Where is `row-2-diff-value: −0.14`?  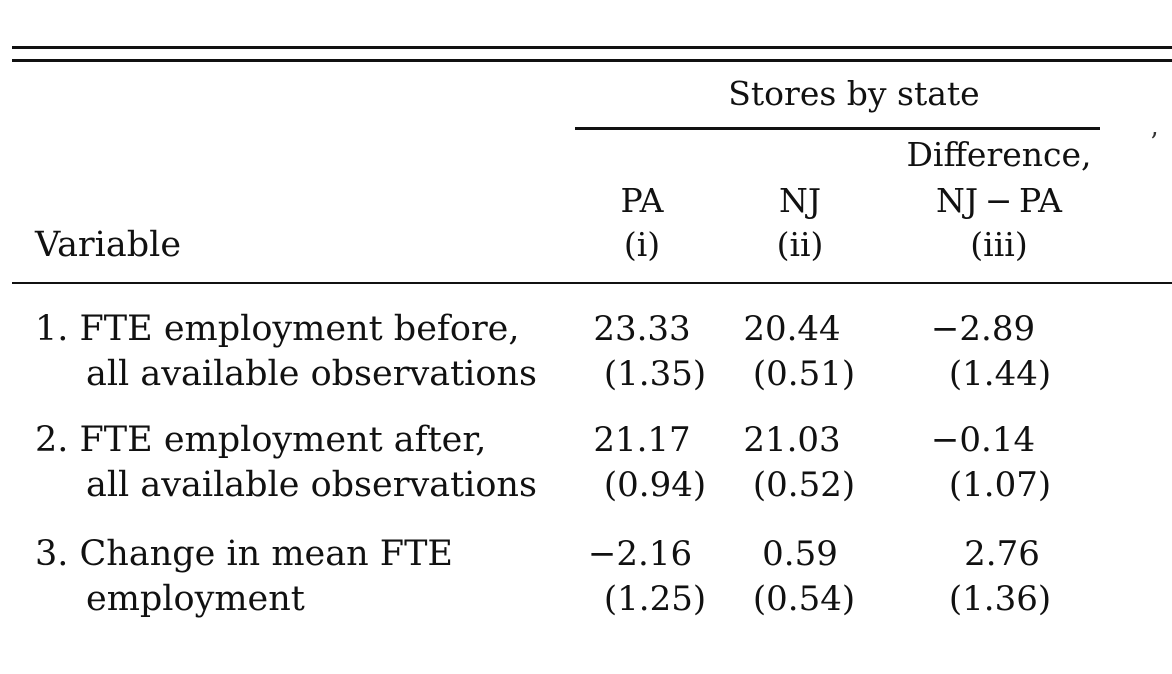 row-2-diff-value: −0.14 is located at coordinates (983, 440).